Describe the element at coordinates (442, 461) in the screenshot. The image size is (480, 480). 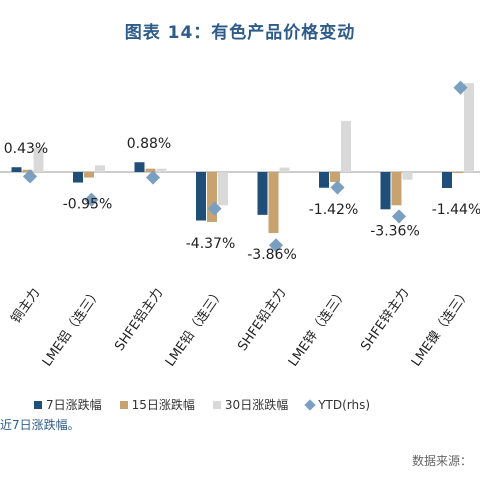
I see `source-line: 数据来源：` at that location.